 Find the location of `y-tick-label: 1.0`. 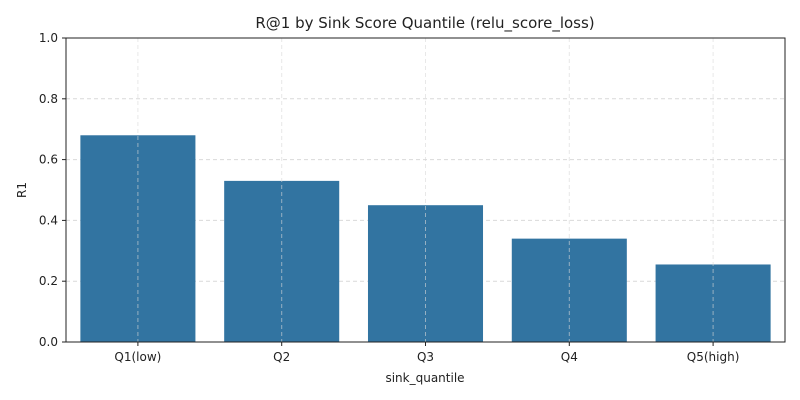

y-tick-label: 1.0 is located at coordinates (48, 38).